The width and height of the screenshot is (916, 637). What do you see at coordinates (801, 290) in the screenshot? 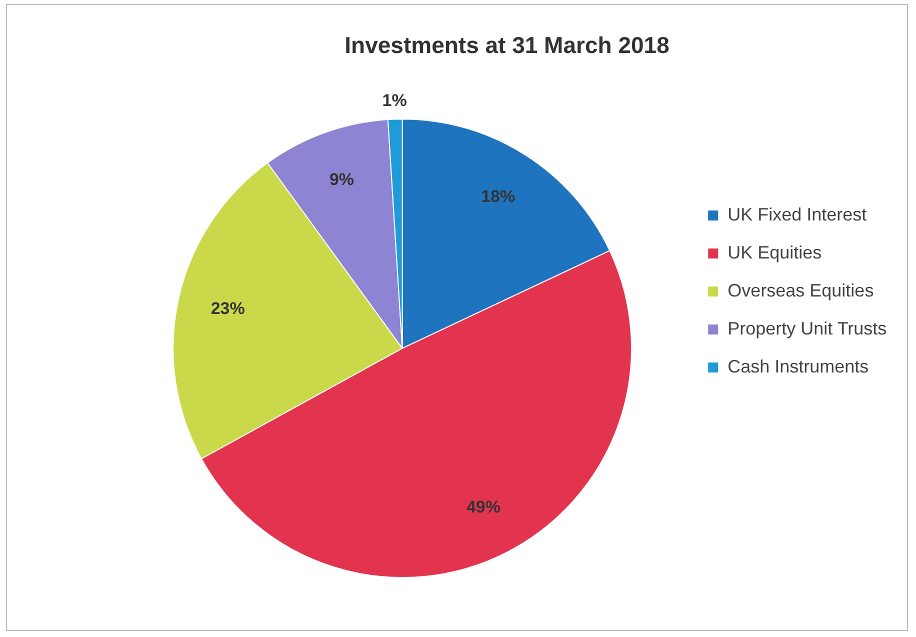
I see `legend-label: Overseas Equities` at bounding box center [801, 290].